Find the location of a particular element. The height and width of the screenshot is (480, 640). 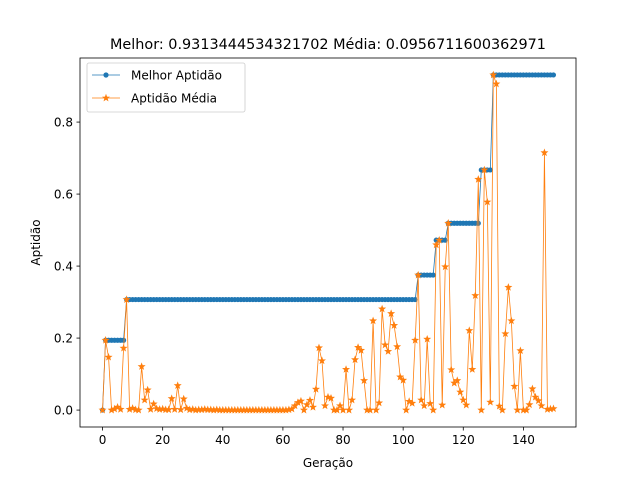

y-tick-label: 0.4 is located at coordinates (63, 266).